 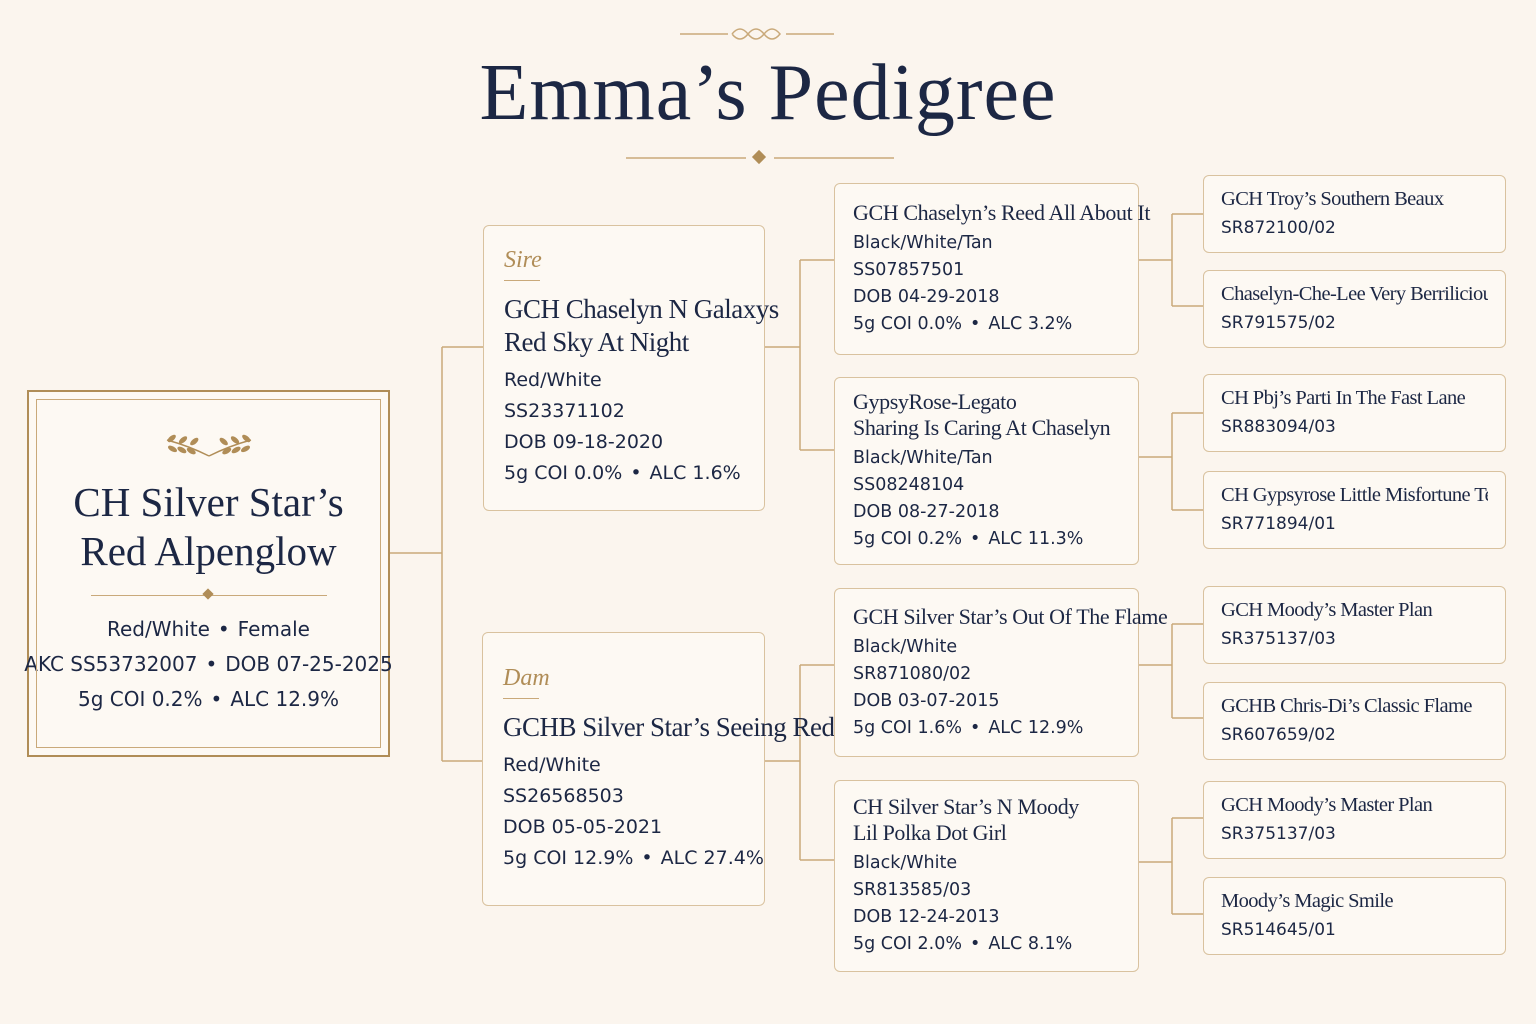 What do you see at coordinates (1346, 706) in the screenshot?
I see `great-grandparent-name: GCHB Chris-Di’s Classic Flame` at bounding box center [1346, 706].